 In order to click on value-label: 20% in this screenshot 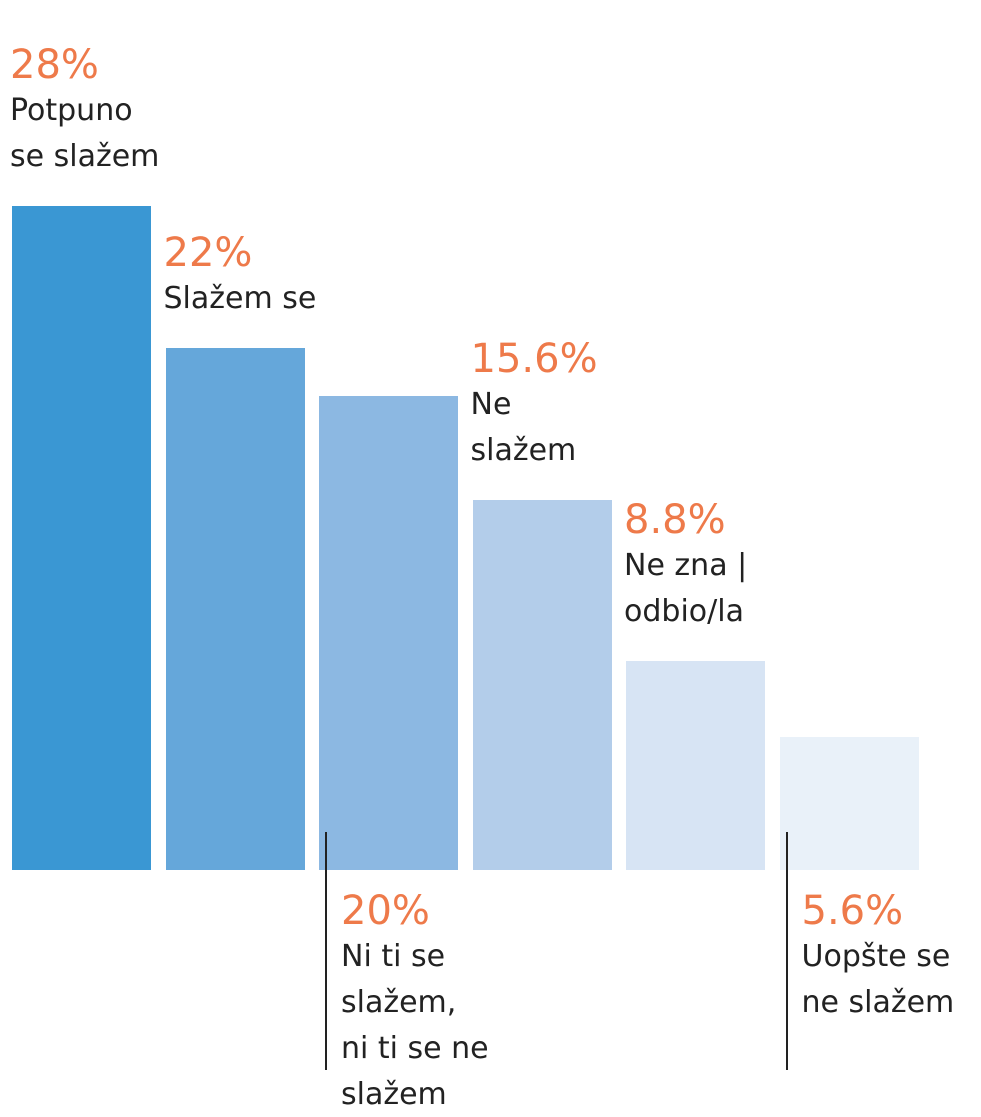, I will do `click(385, 911)`.